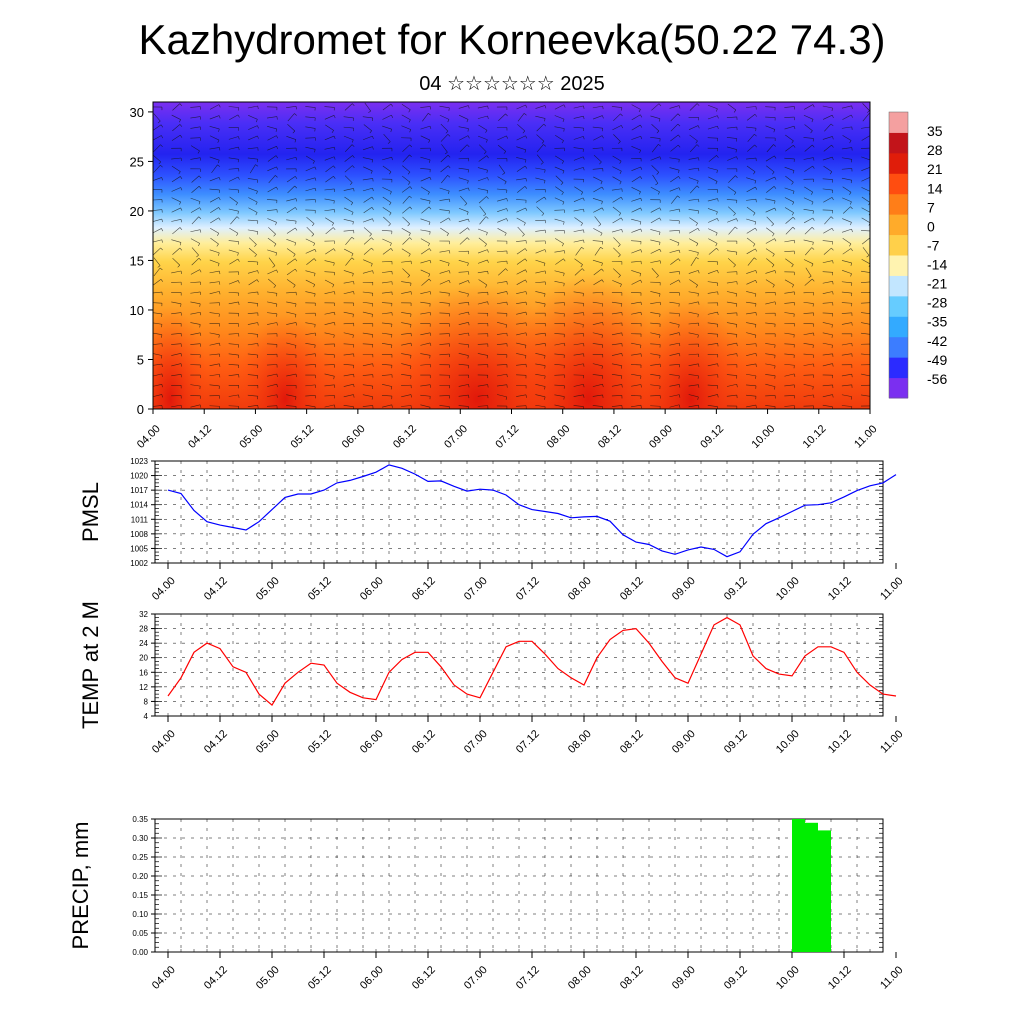 This screenshot has width=1024, height=1024. I want to click on x-tick-label: 07.12, so click(528, 978).